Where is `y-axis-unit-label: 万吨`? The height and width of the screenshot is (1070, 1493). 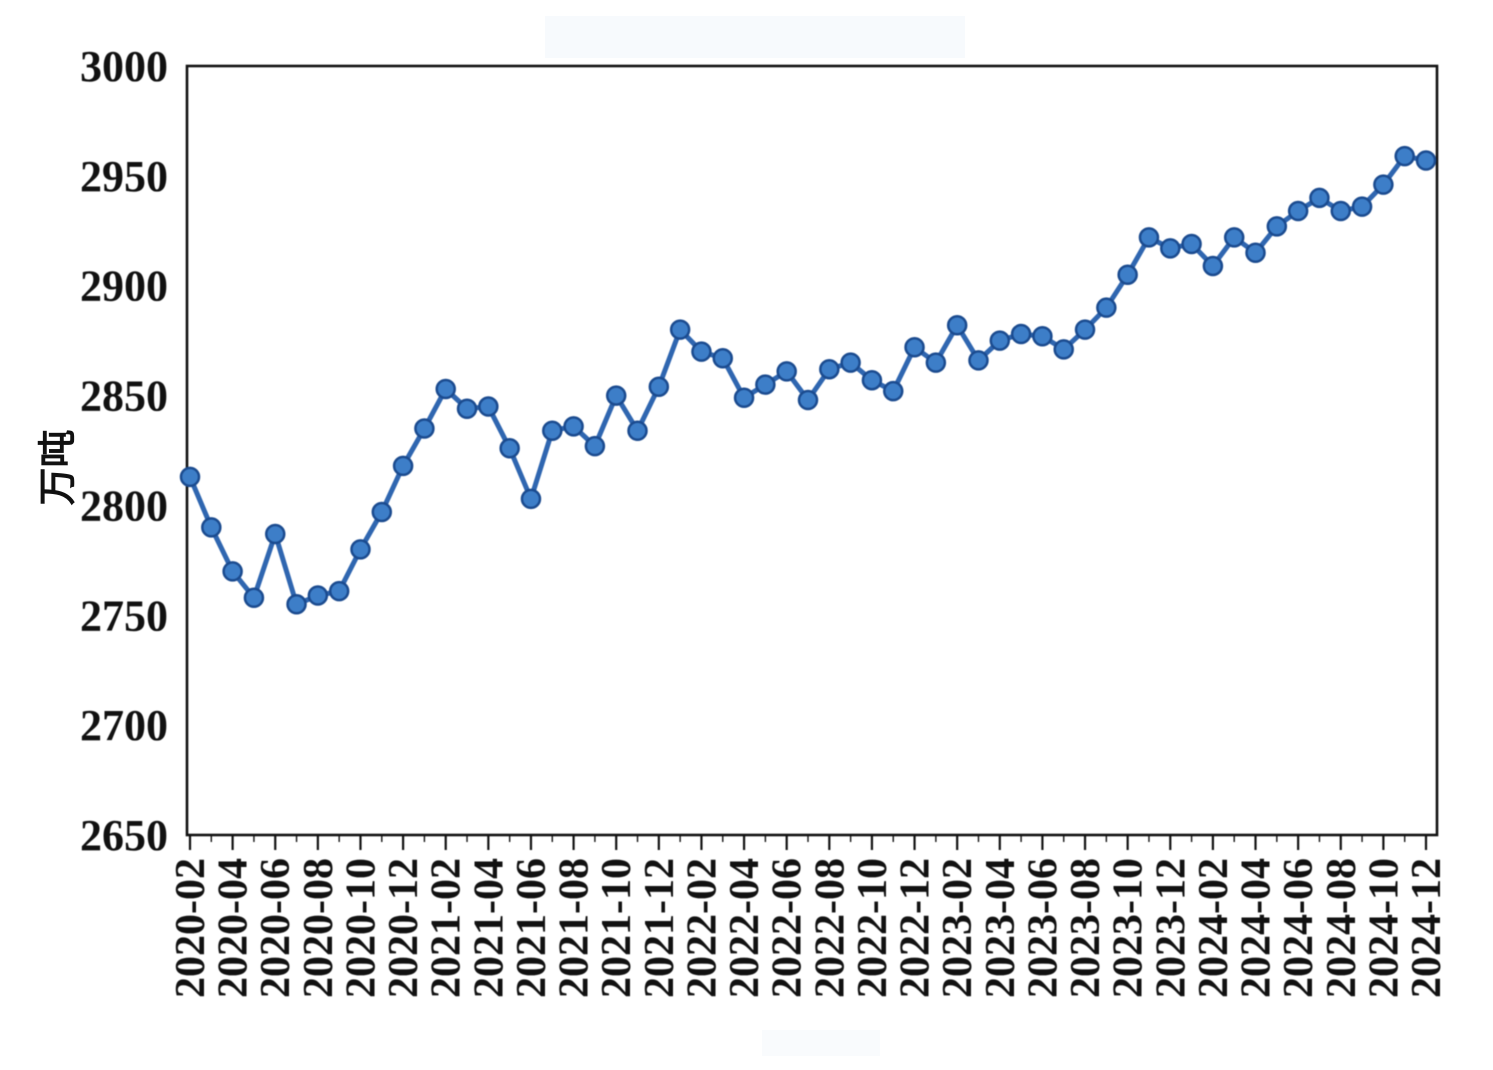
y-axis-unit-label: 万吨 is located at coordinates (58, 467).